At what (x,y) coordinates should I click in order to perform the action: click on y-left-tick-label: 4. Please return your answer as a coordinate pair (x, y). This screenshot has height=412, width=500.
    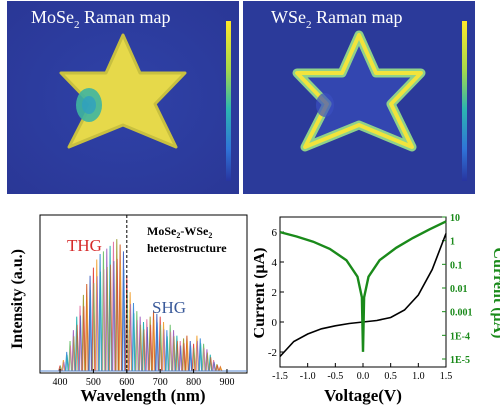
    Looking at the image, I should click on (275, 263).